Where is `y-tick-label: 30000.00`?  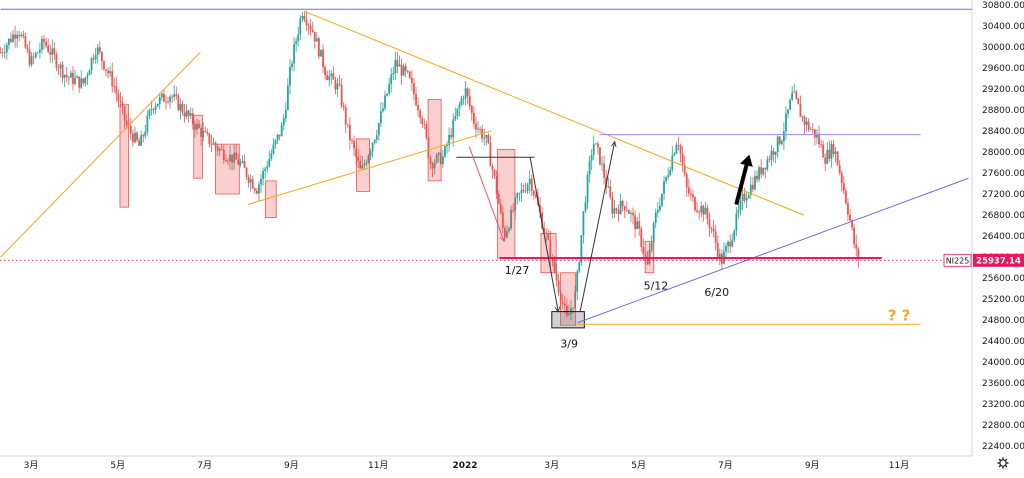
y-tick-label: 30000.00 is located at coordinates (1003, 48).